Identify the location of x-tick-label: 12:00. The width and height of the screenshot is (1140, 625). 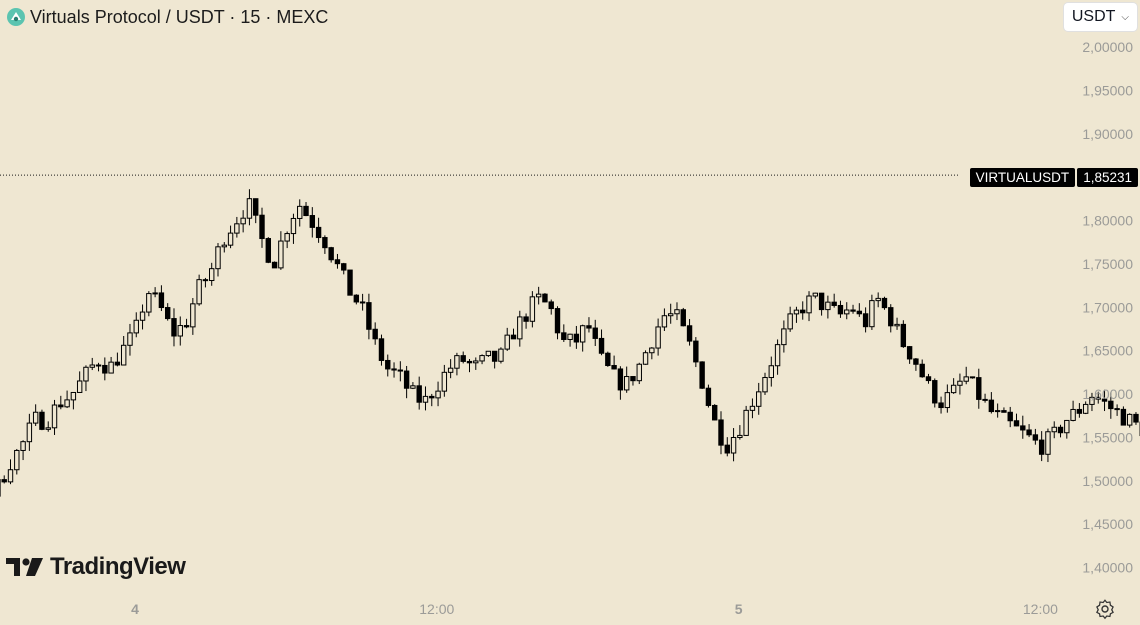
(1040, 609).